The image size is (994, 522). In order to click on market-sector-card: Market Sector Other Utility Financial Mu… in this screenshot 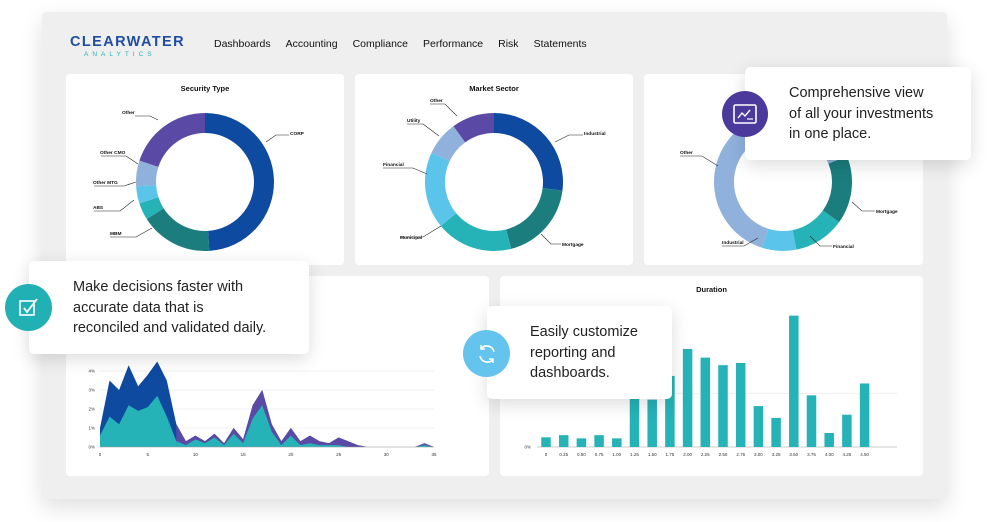, I will do `click(494, 169)`.